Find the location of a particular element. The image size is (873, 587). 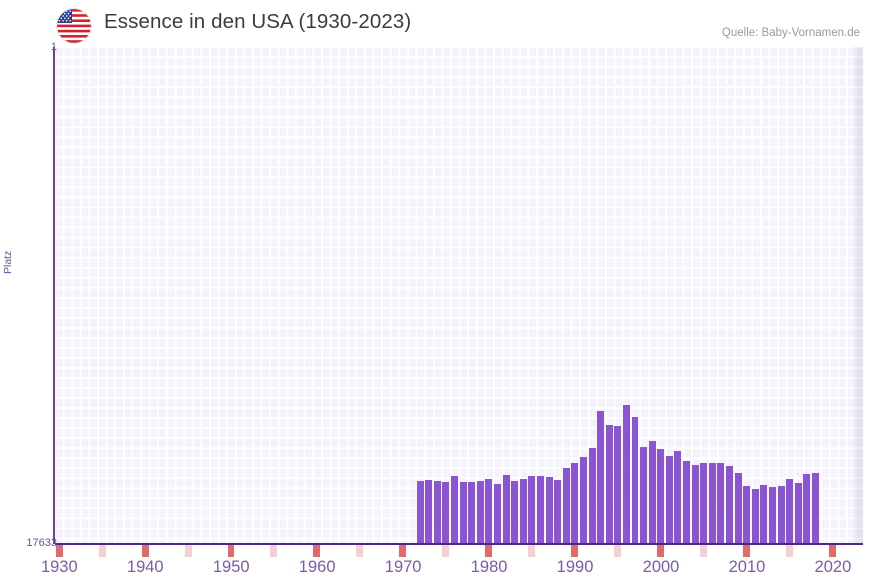

x-tick-label: 1970 is located at coordinates (403, 567).